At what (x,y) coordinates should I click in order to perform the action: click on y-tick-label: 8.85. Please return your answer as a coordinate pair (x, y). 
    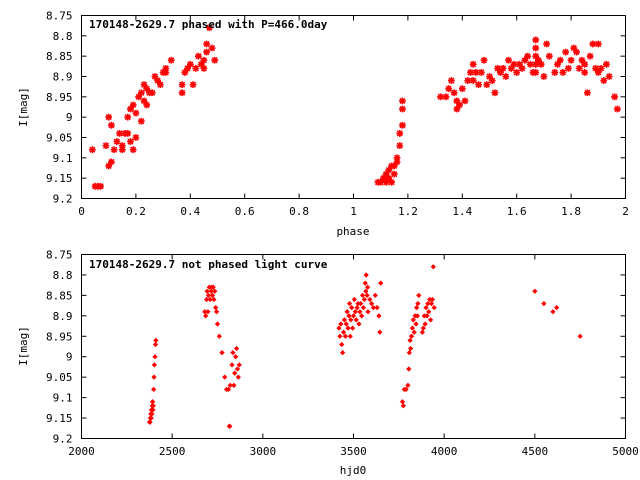
    Looking at the image, I should click on (59, 295).